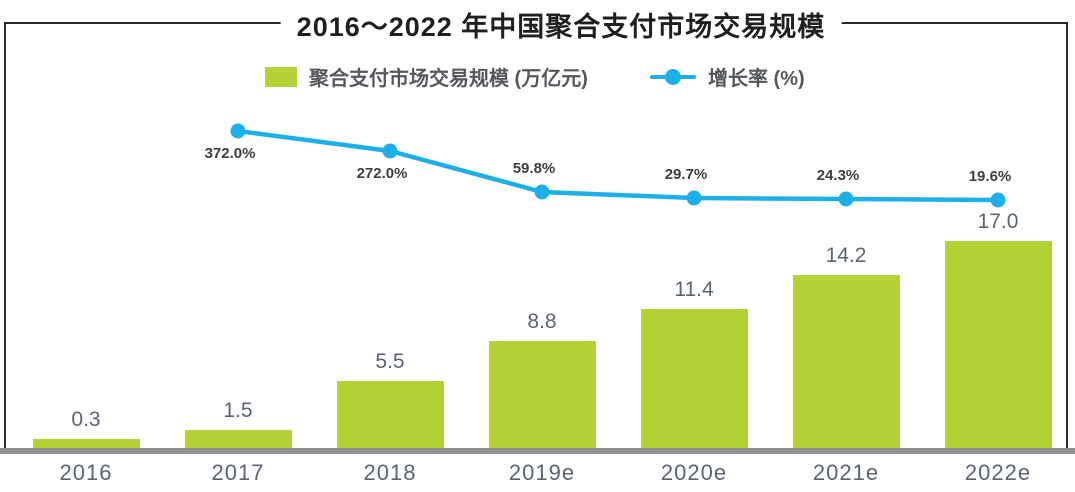 This screenshot has width=1075, height=492. I want to click on bar-value-label: 14.2, so click(846, 255).